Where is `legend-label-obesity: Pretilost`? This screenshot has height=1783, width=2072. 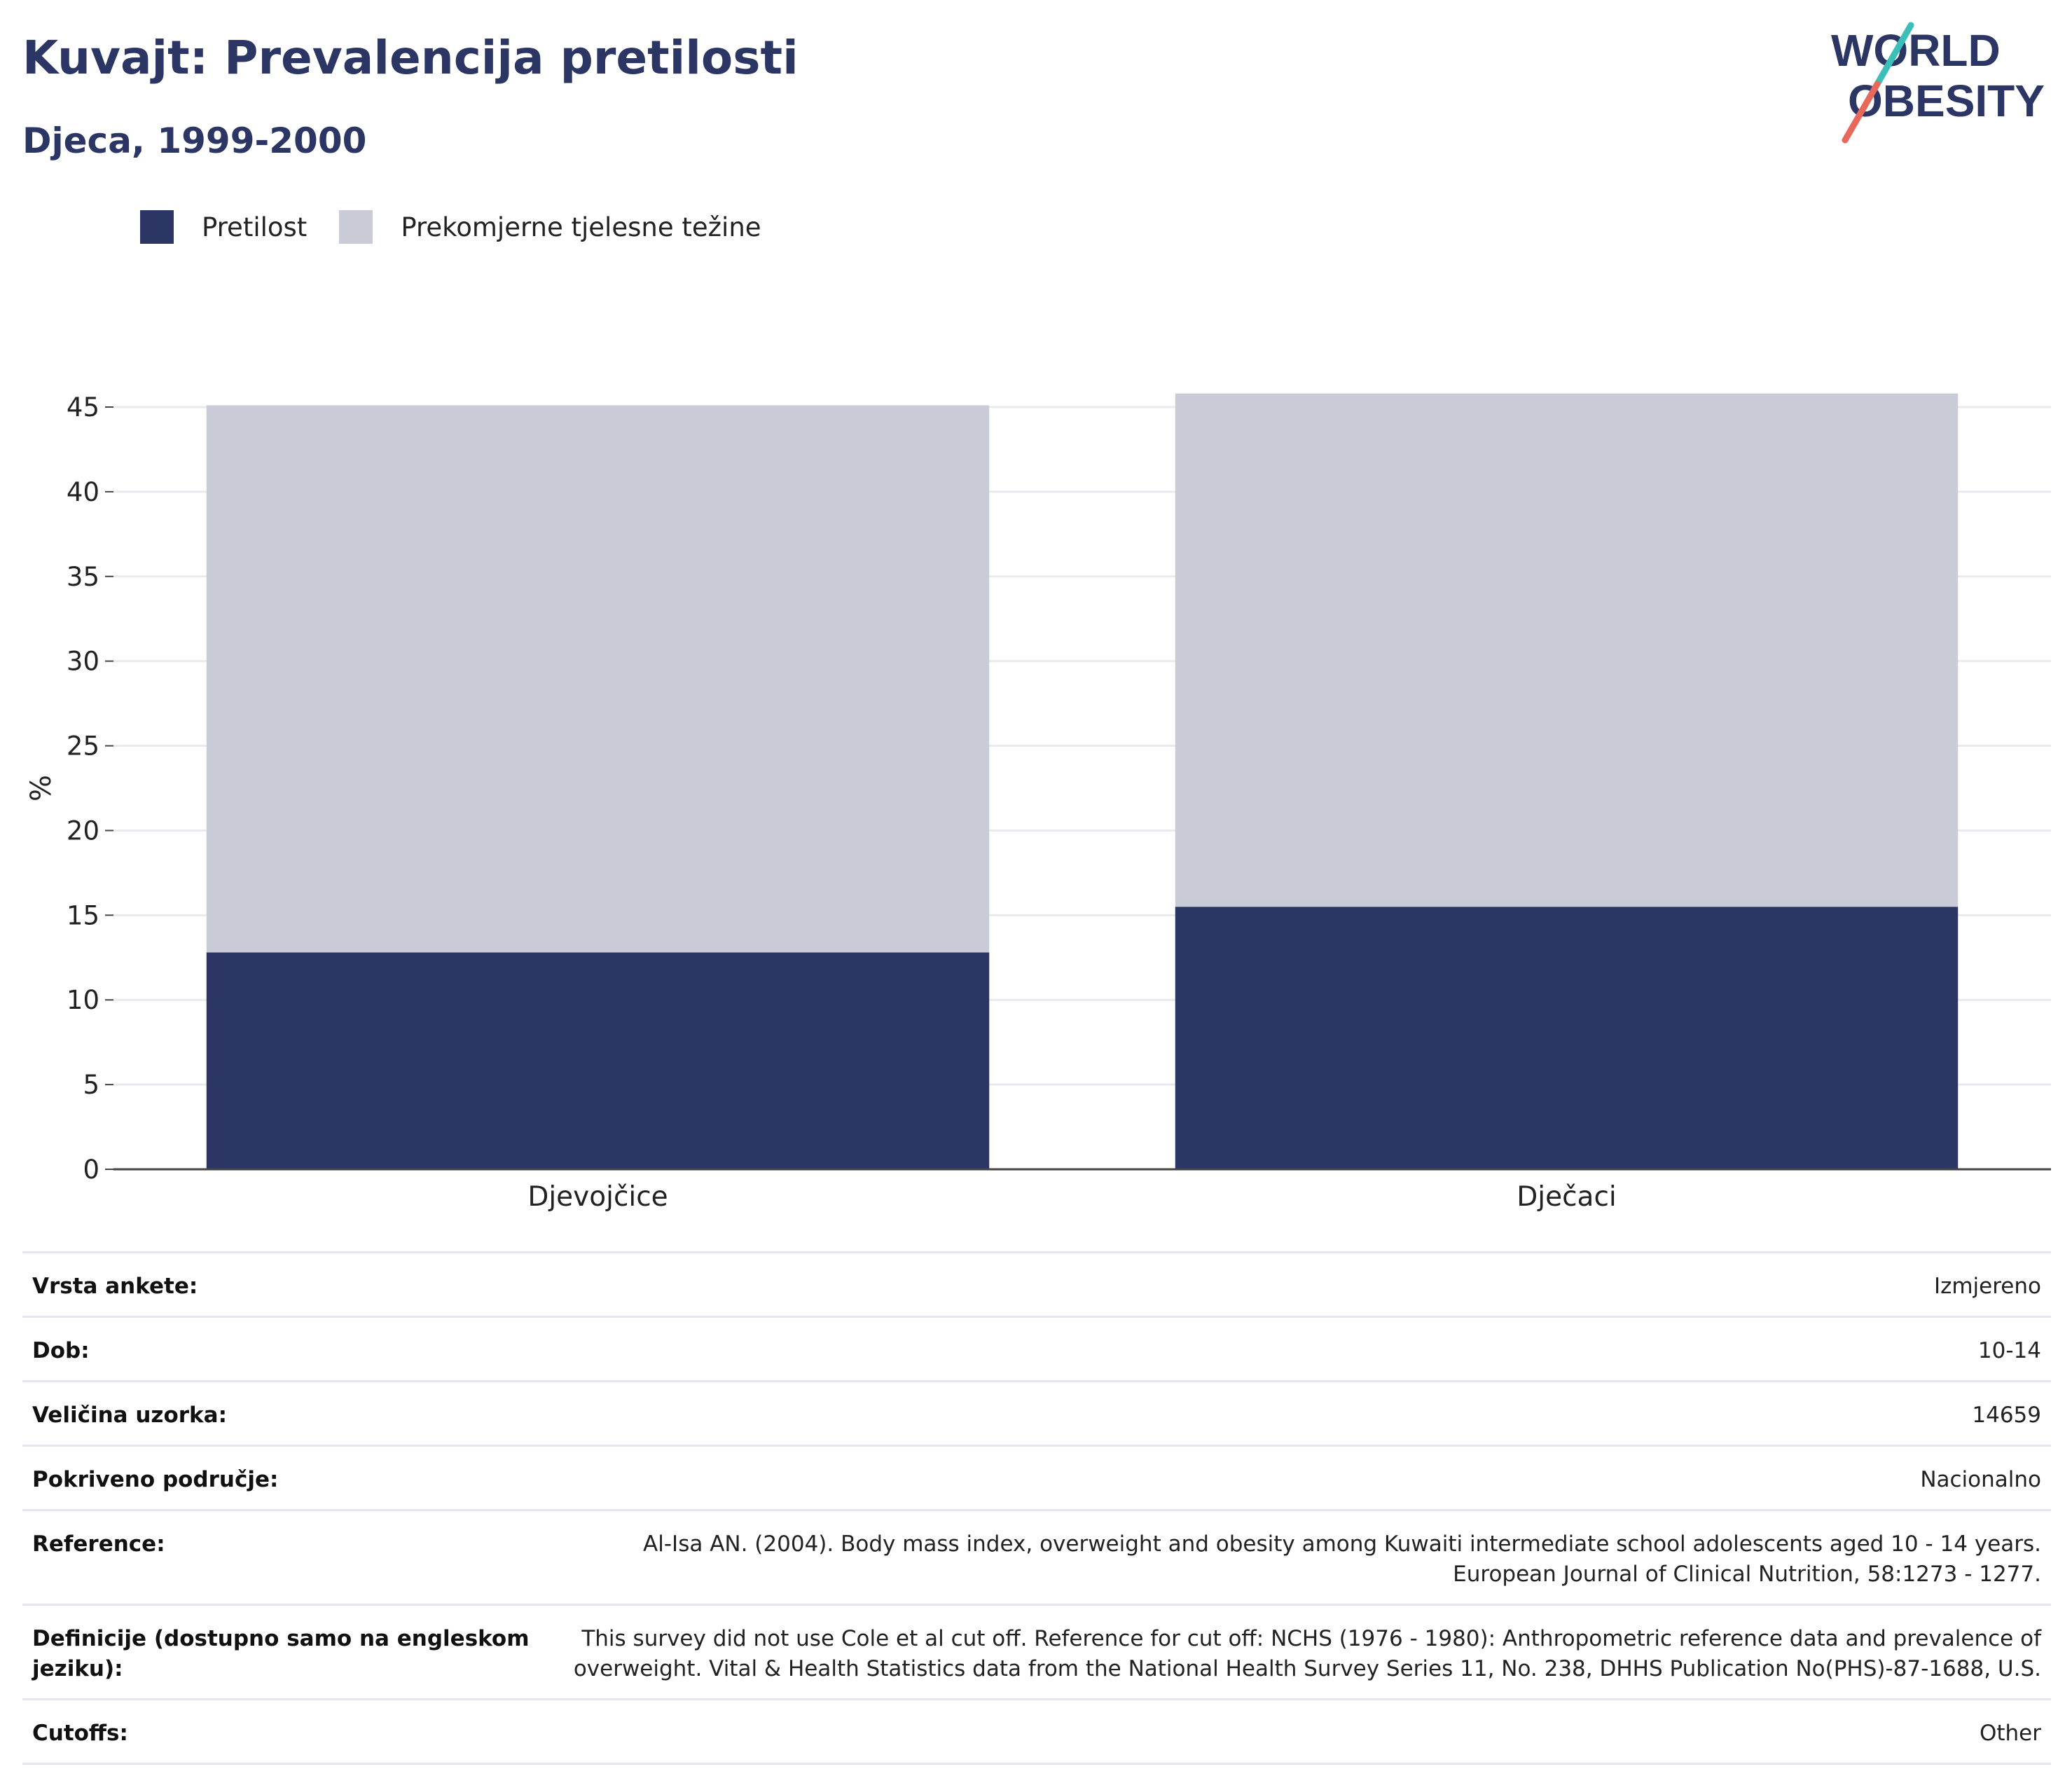
legend-label-obesity: Pretilost is located at coordinates (255, 227).